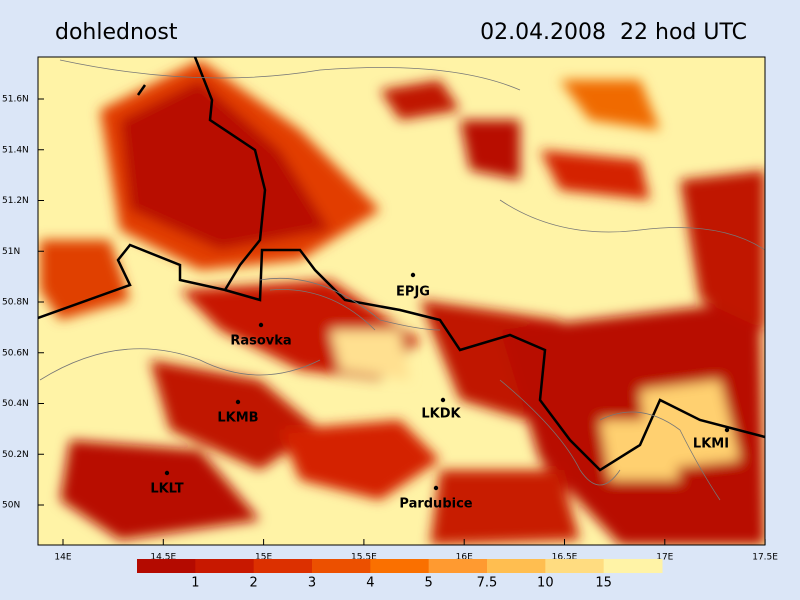  What do you see at coordinates (664, 558) in the screenshot?
I see `lon-label: 17E` at bounding box center [664, 558].